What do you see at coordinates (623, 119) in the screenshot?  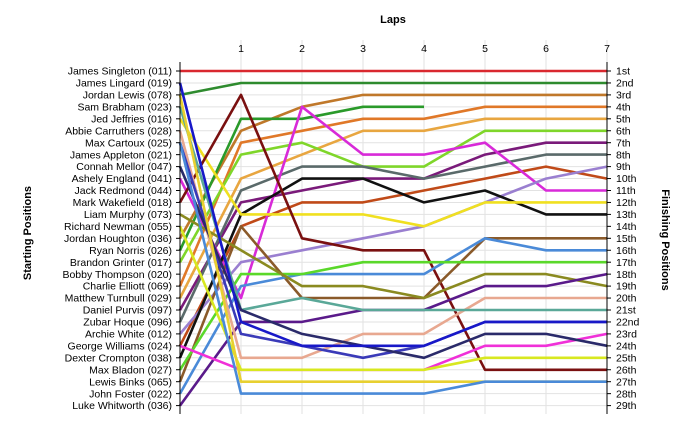 I see `finishing-position-label: 5th` at bounding box center [623, 119].